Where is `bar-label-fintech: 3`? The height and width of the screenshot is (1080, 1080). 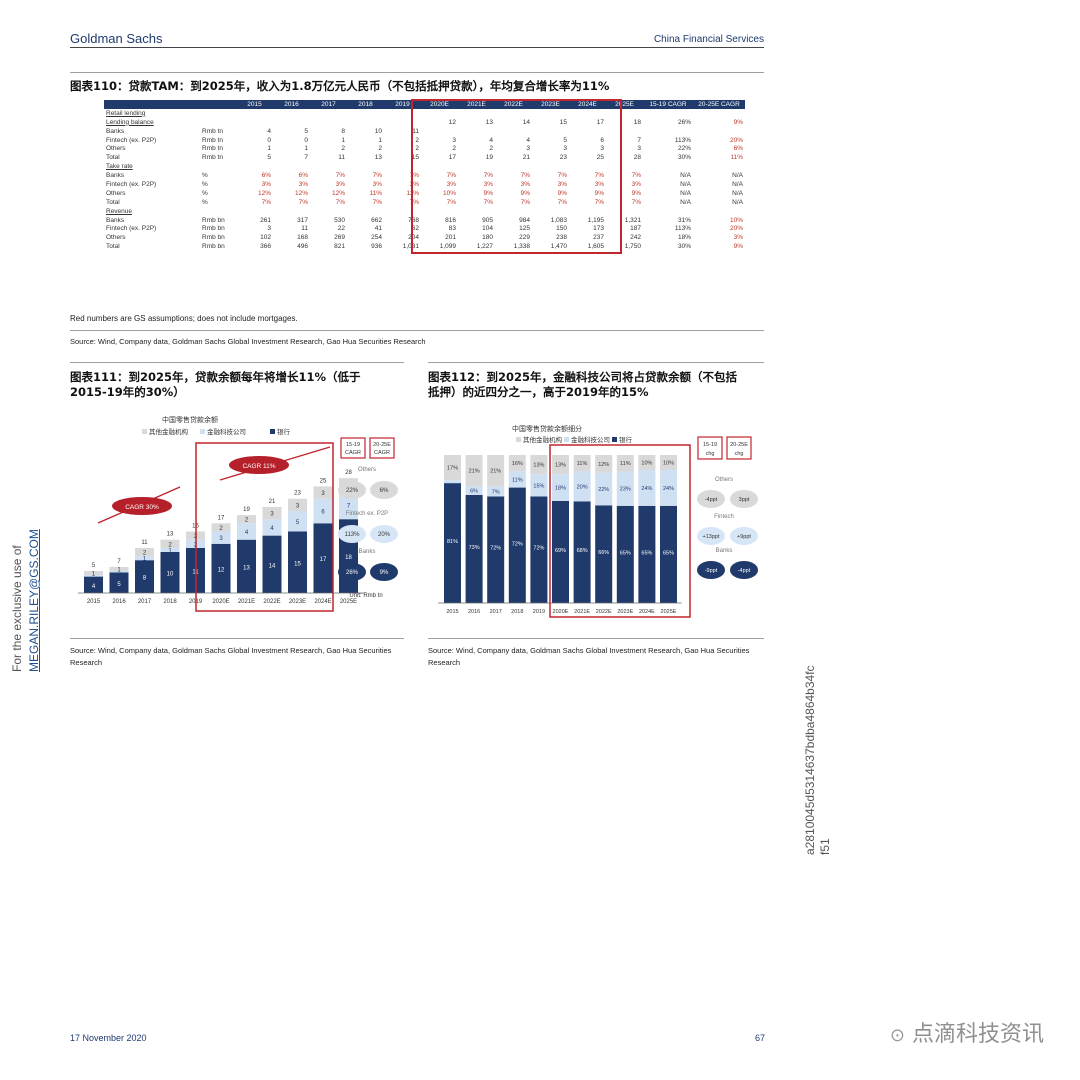 bar-label-fintech: 3 is located at coordinates (221, 539).